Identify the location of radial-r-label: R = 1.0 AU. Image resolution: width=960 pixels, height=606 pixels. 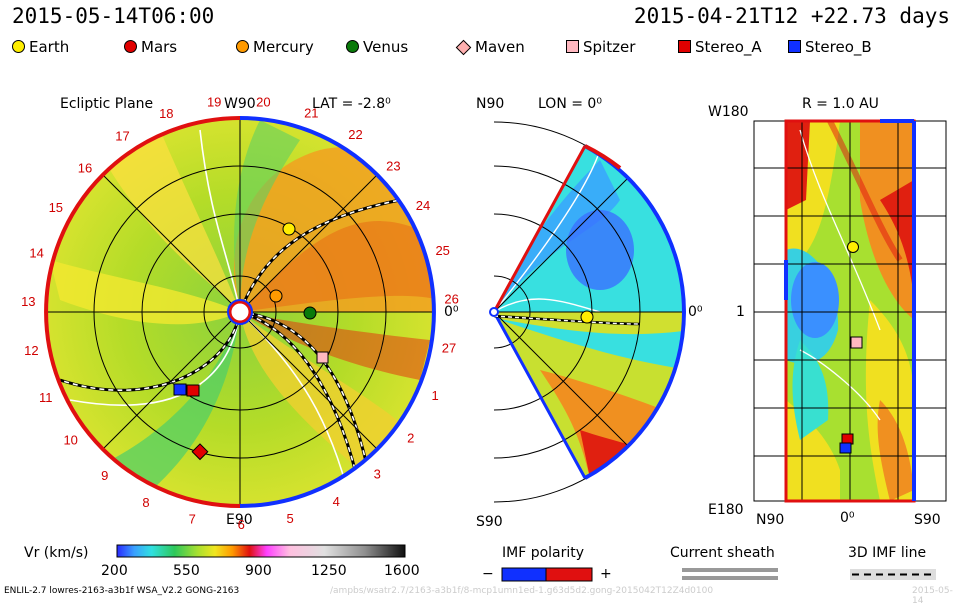
(840, 104).